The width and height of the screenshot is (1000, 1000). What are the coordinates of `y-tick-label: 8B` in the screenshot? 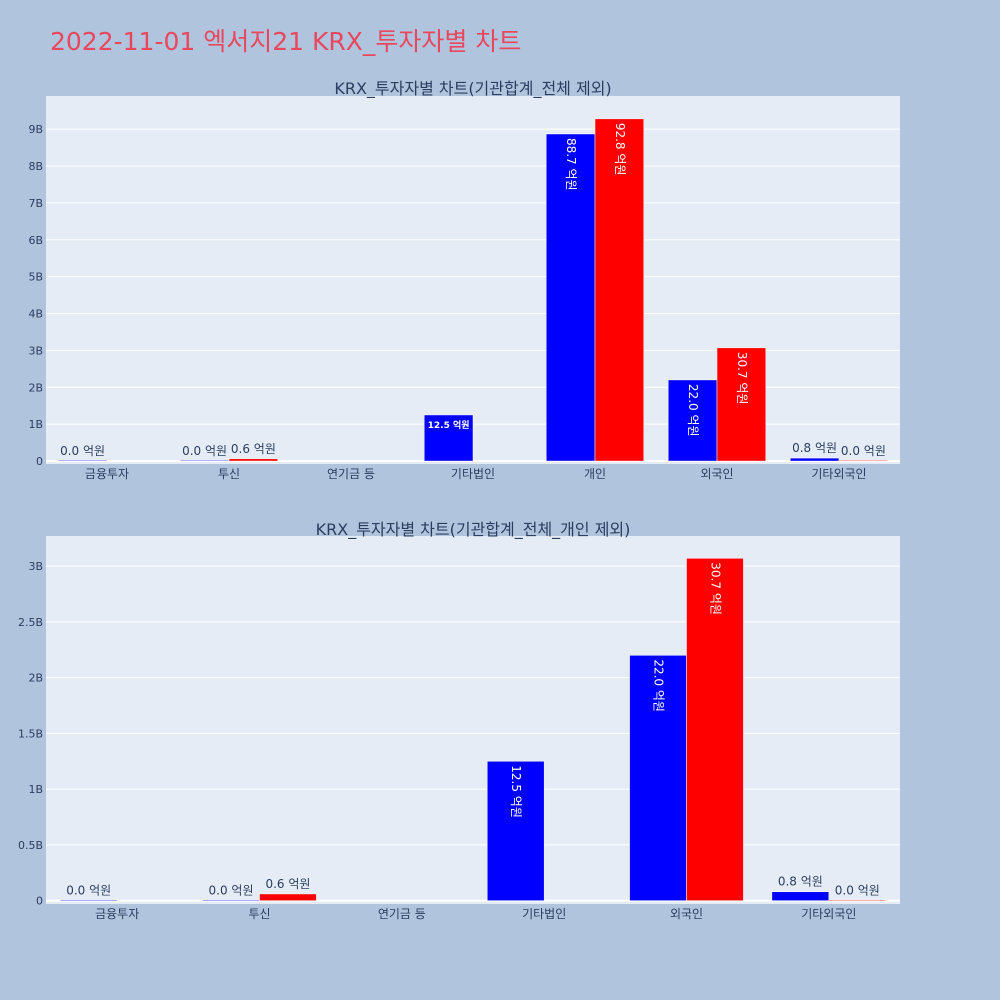 It's located at (35, 166).